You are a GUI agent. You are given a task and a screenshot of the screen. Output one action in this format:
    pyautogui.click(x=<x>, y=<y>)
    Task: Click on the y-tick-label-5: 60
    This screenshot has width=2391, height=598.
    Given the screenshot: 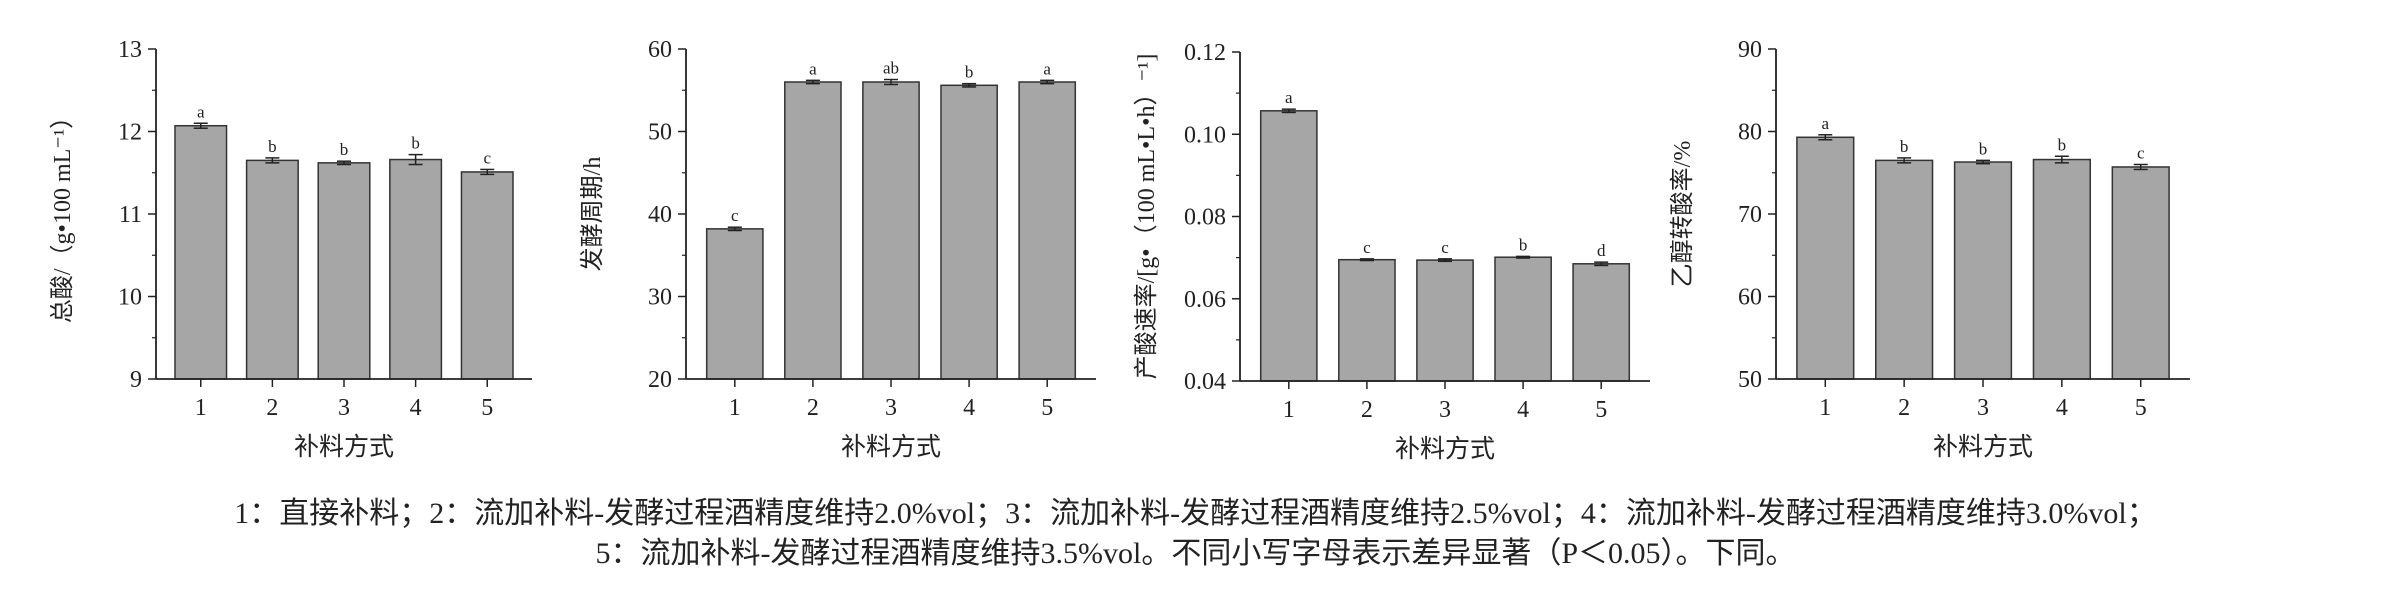 What is the action you would take?
    pyautogui.click(x=660, y=50)
    